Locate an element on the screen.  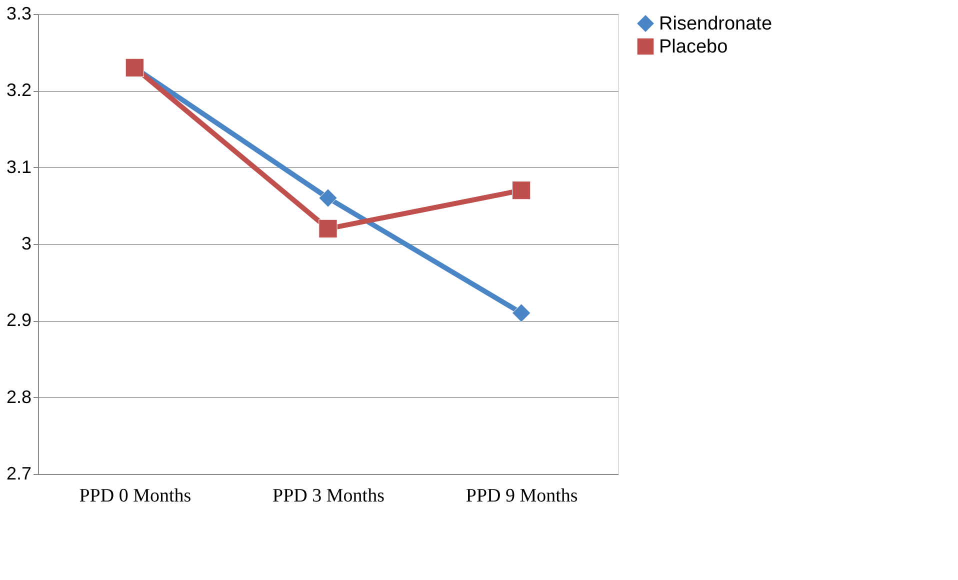
y-tick-label: 2.8 is located at coordinates (19, 396).